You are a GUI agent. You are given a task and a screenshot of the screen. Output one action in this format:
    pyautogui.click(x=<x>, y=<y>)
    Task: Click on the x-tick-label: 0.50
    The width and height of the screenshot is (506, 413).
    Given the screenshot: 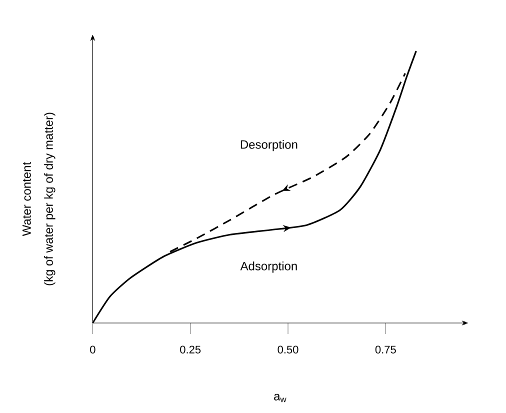 What is the action you would take?
    pyautogui.click(x=288, y=350)
    